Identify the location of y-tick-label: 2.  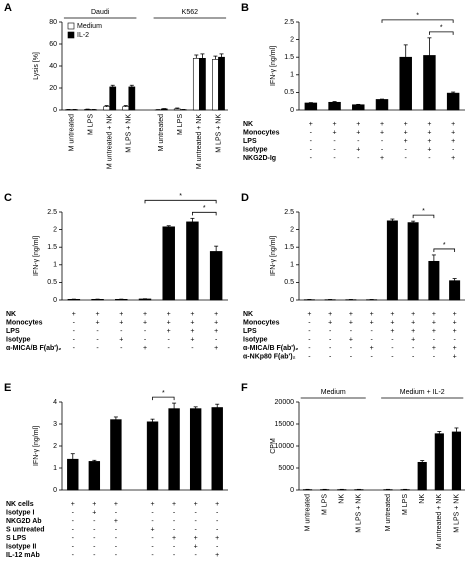
(292, 229).